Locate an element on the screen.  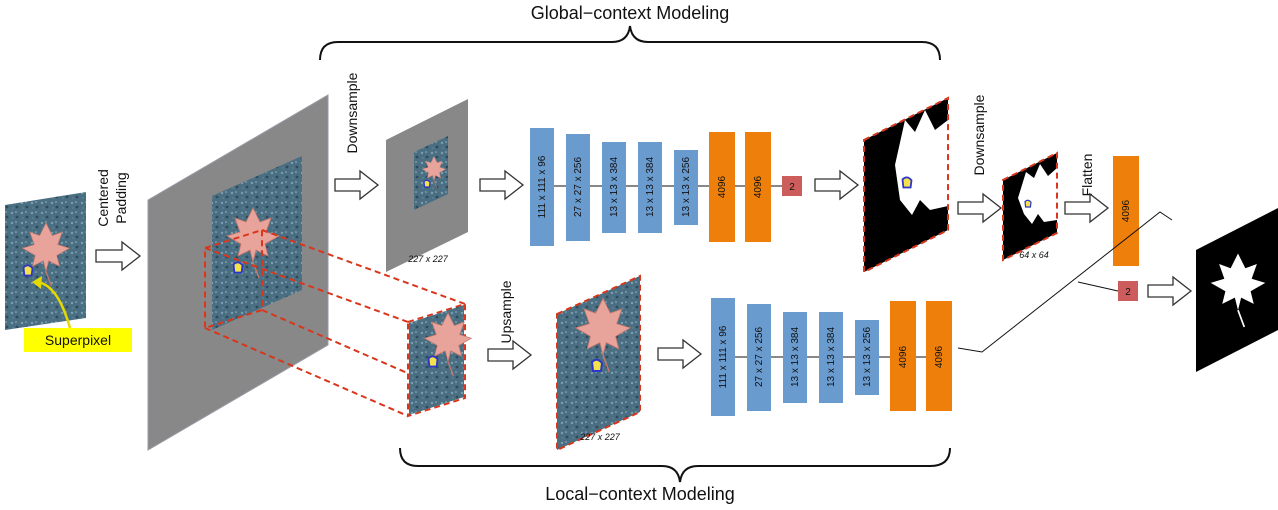
global-conv5-label: 13 x 13 x 256 is located at coordinates (686, 187).